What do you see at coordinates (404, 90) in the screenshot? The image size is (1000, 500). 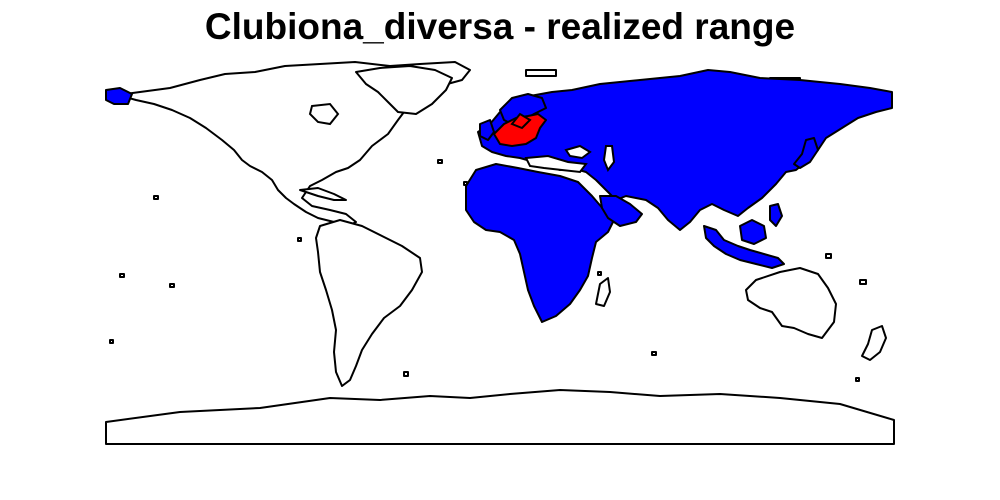 I see `greenland-landmass` at bounding box center [404, 90].